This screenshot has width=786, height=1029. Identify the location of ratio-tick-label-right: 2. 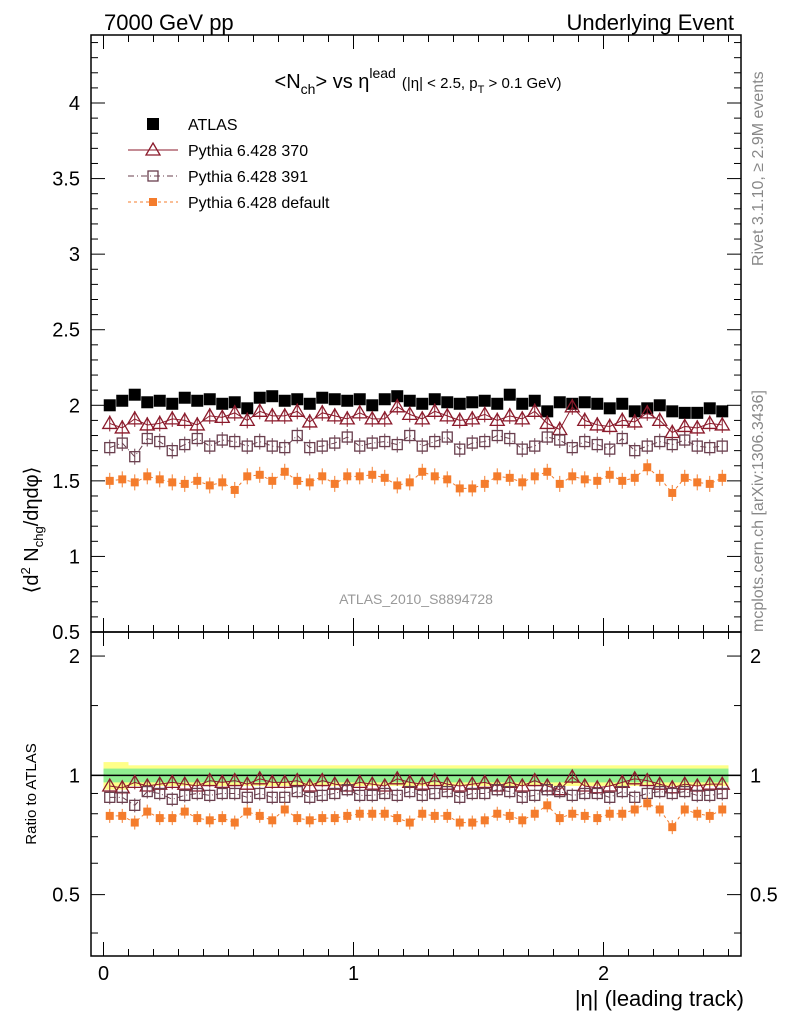
(755, 657).